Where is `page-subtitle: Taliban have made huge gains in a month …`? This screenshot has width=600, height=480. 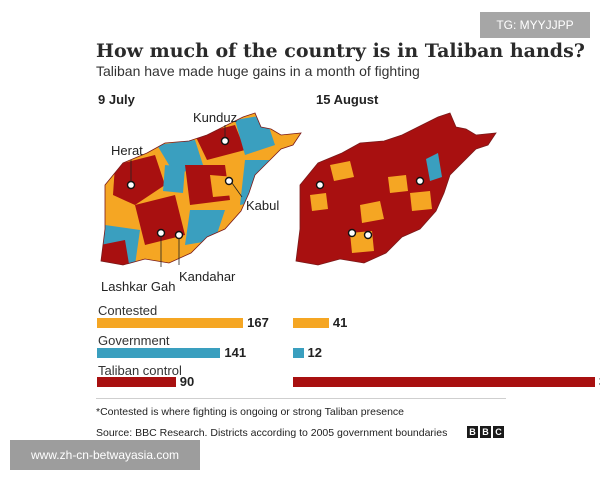 page-subtitle: Taliban have made huge gains in a month … is located at coordinates (258, 71).